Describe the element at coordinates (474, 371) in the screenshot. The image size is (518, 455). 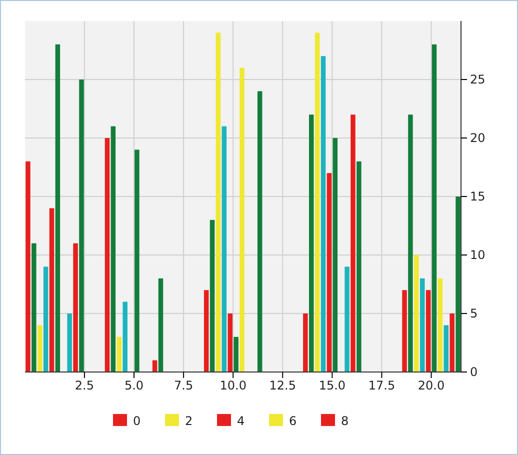
I see `y-tick-label: 0` at that location.